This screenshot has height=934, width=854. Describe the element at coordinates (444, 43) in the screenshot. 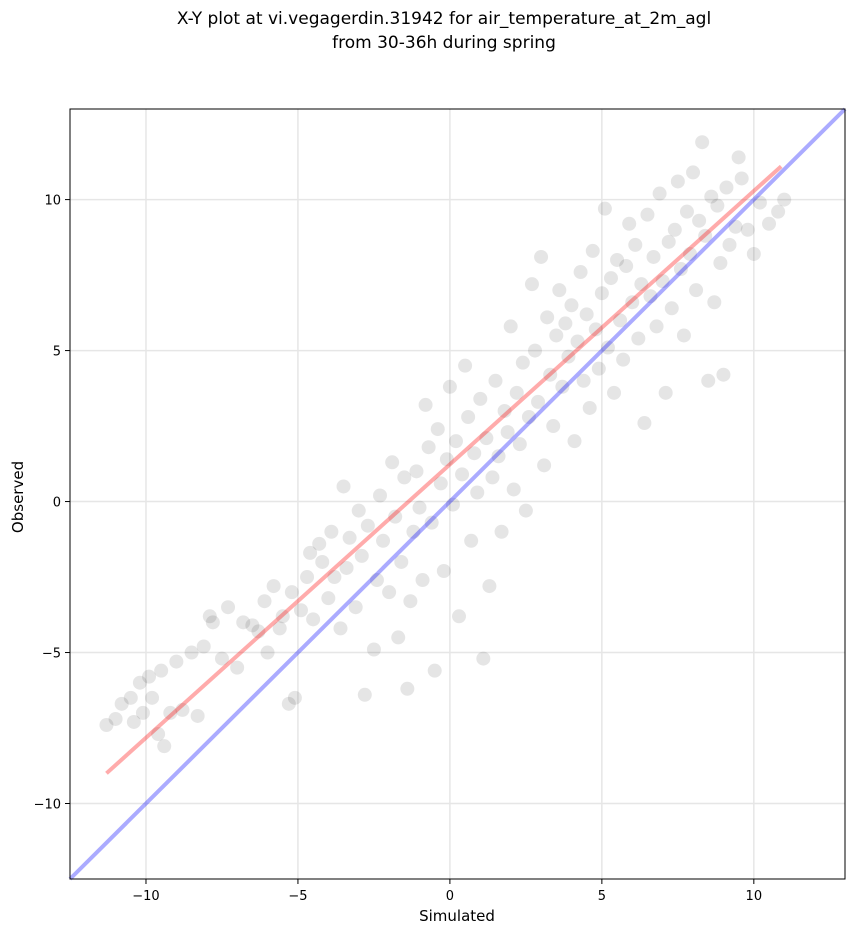

I see `chart-subtitle: from 30-36h during spring` at that location.